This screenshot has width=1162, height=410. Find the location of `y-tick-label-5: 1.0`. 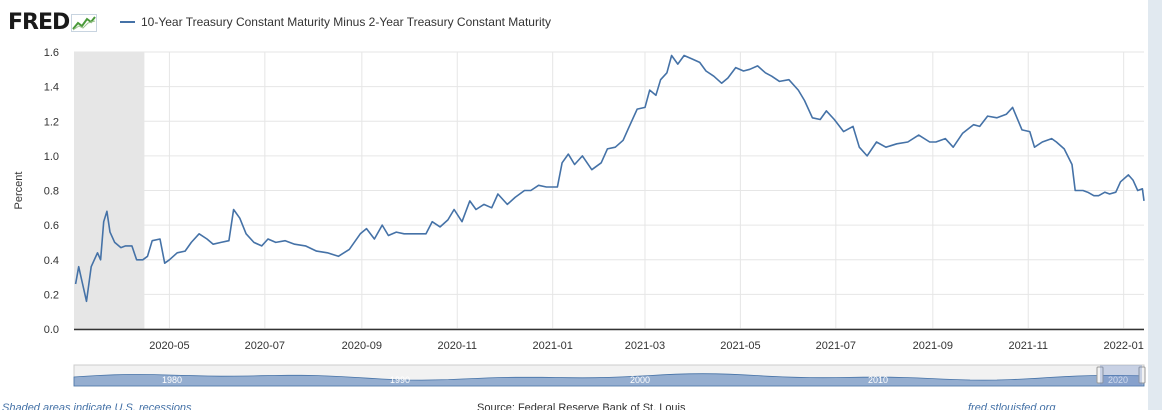

y-tick-label-5: 1.0 is located at coordinates (51, 157).